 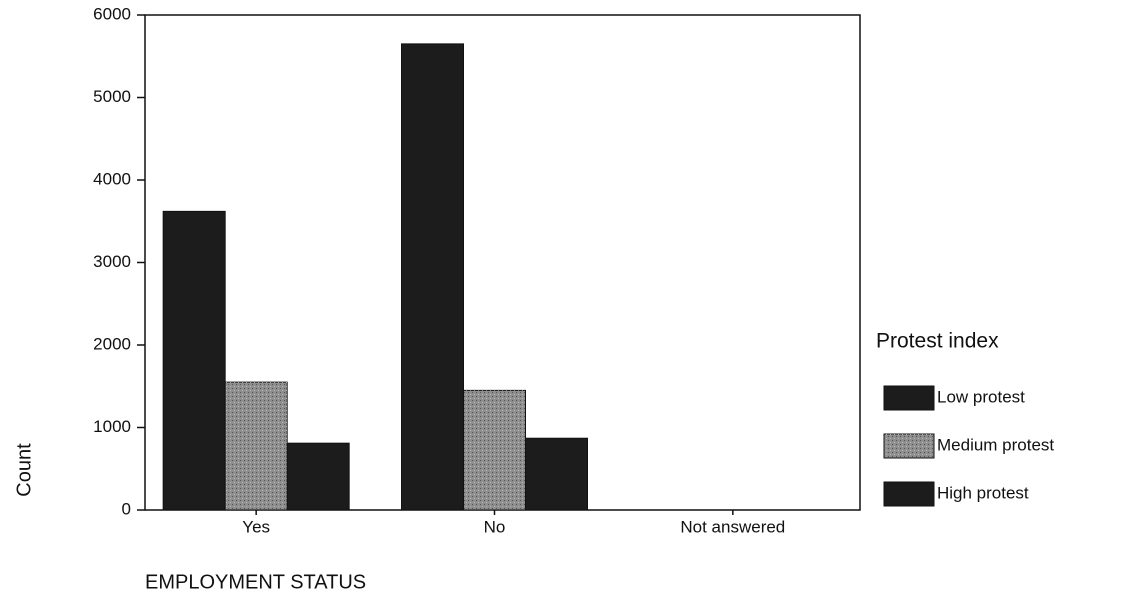 I want to click on legend-label: Medium protest, so click(x=995, y=444).